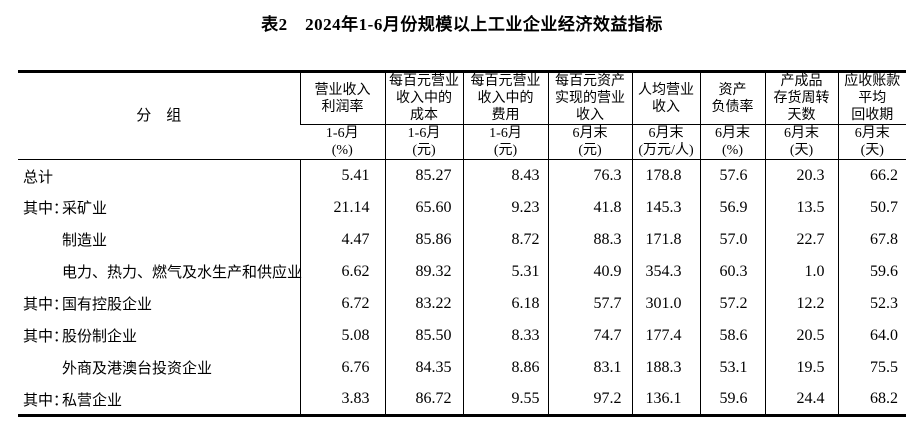 This screenshot has height=436, width=924. I want to click on value-cell: 1.0, so click(801, 271).